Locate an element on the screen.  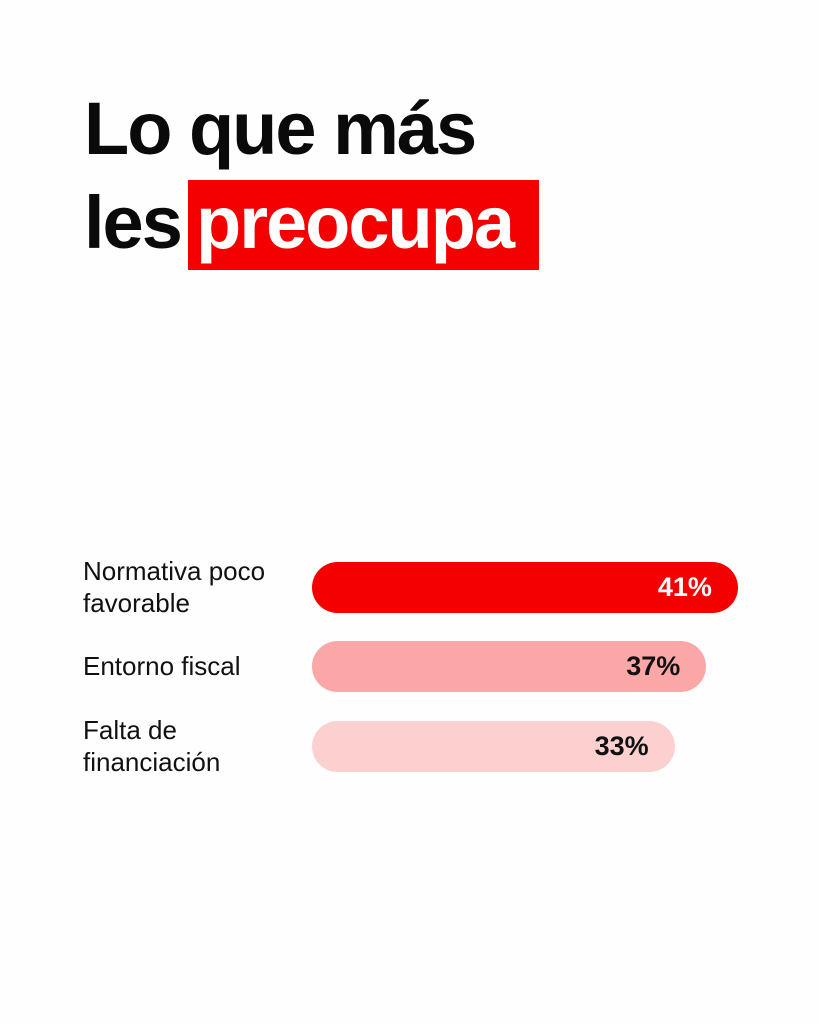
data-label: 33% is located at coordinates (621, 746).